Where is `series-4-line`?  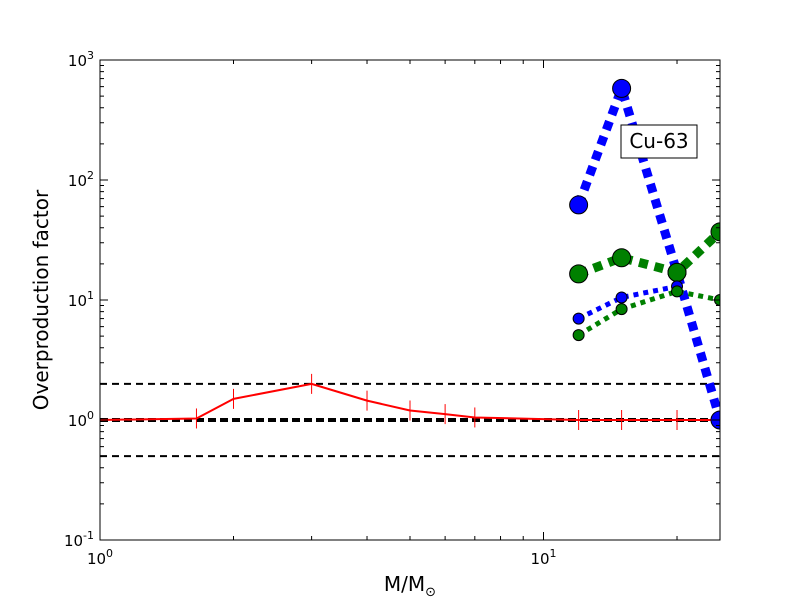
series-4-line is located at coordinates (648, 313).